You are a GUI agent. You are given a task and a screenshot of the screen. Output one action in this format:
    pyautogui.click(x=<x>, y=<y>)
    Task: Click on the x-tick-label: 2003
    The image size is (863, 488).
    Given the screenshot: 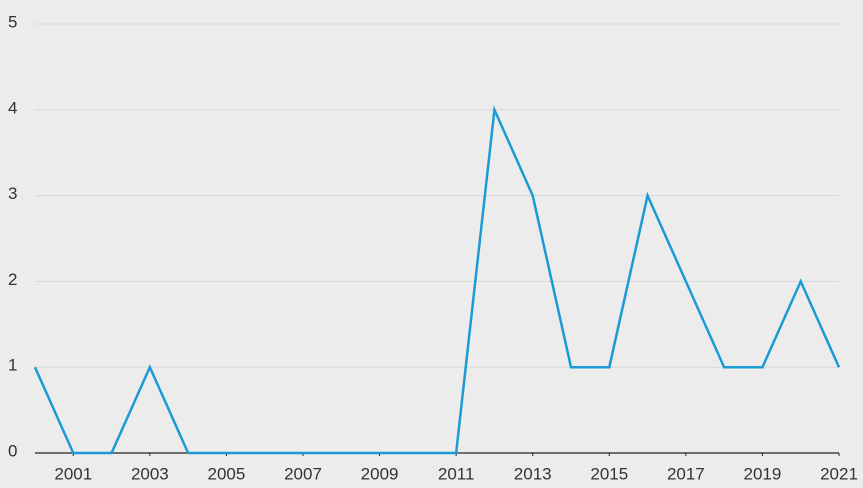 What is the action you would take?
    pyautogui.click(x=150, y=473)
    